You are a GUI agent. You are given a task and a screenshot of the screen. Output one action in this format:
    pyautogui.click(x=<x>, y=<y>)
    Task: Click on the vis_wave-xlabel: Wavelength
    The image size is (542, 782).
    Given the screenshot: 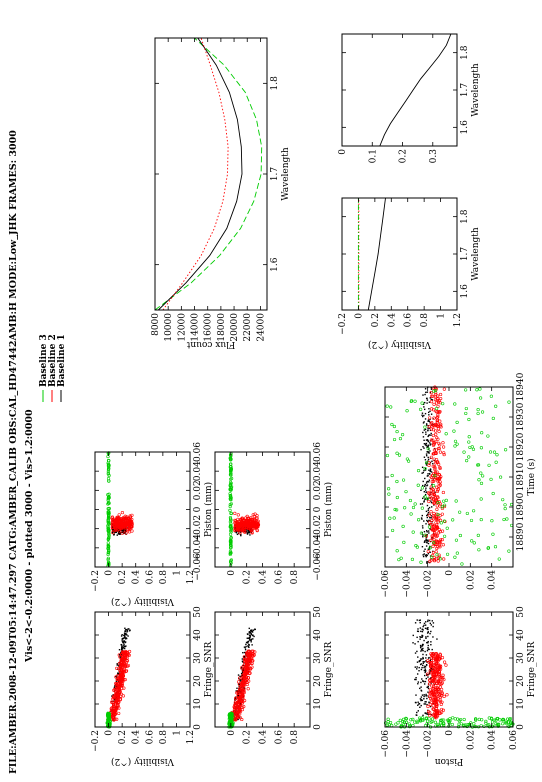 What is the action you would take?
    pyautogui.click(x=476, y=254)
    